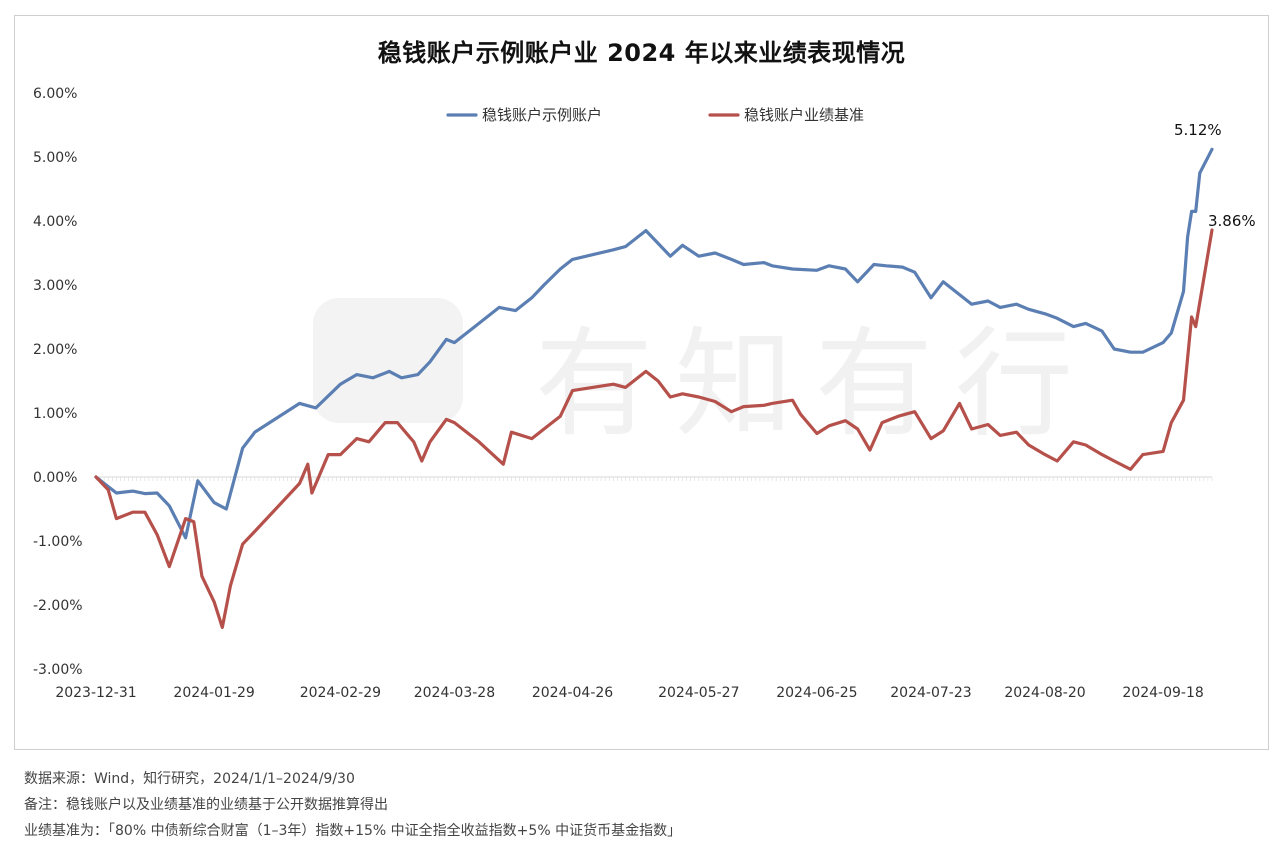 The image size is (1280, 851). I want to click on legend-label: 稳钱账户业绩基准, so click(804, 115).